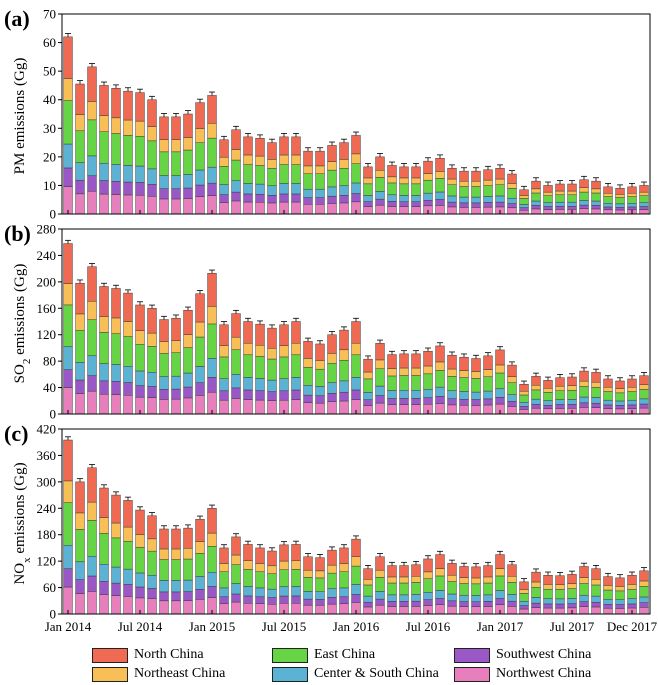  I want to click on panel-label: (c), so click(16, 433).